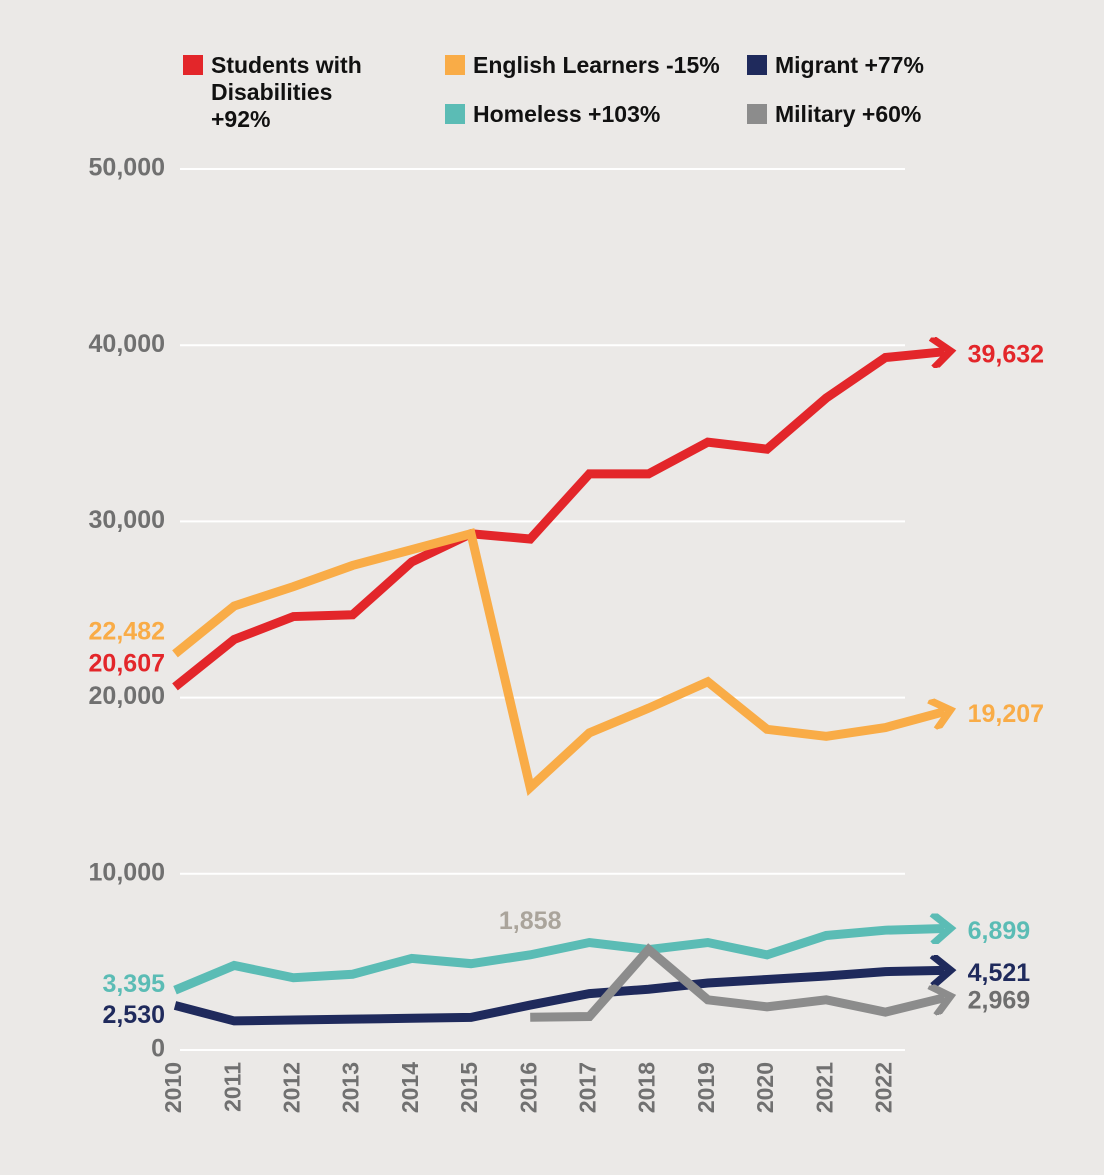 This screenshot has height=1175, width=1104. Describe the element at coordinates (351, 1087) in the screenshot. I see `x-tick-label: 2013` at that location.